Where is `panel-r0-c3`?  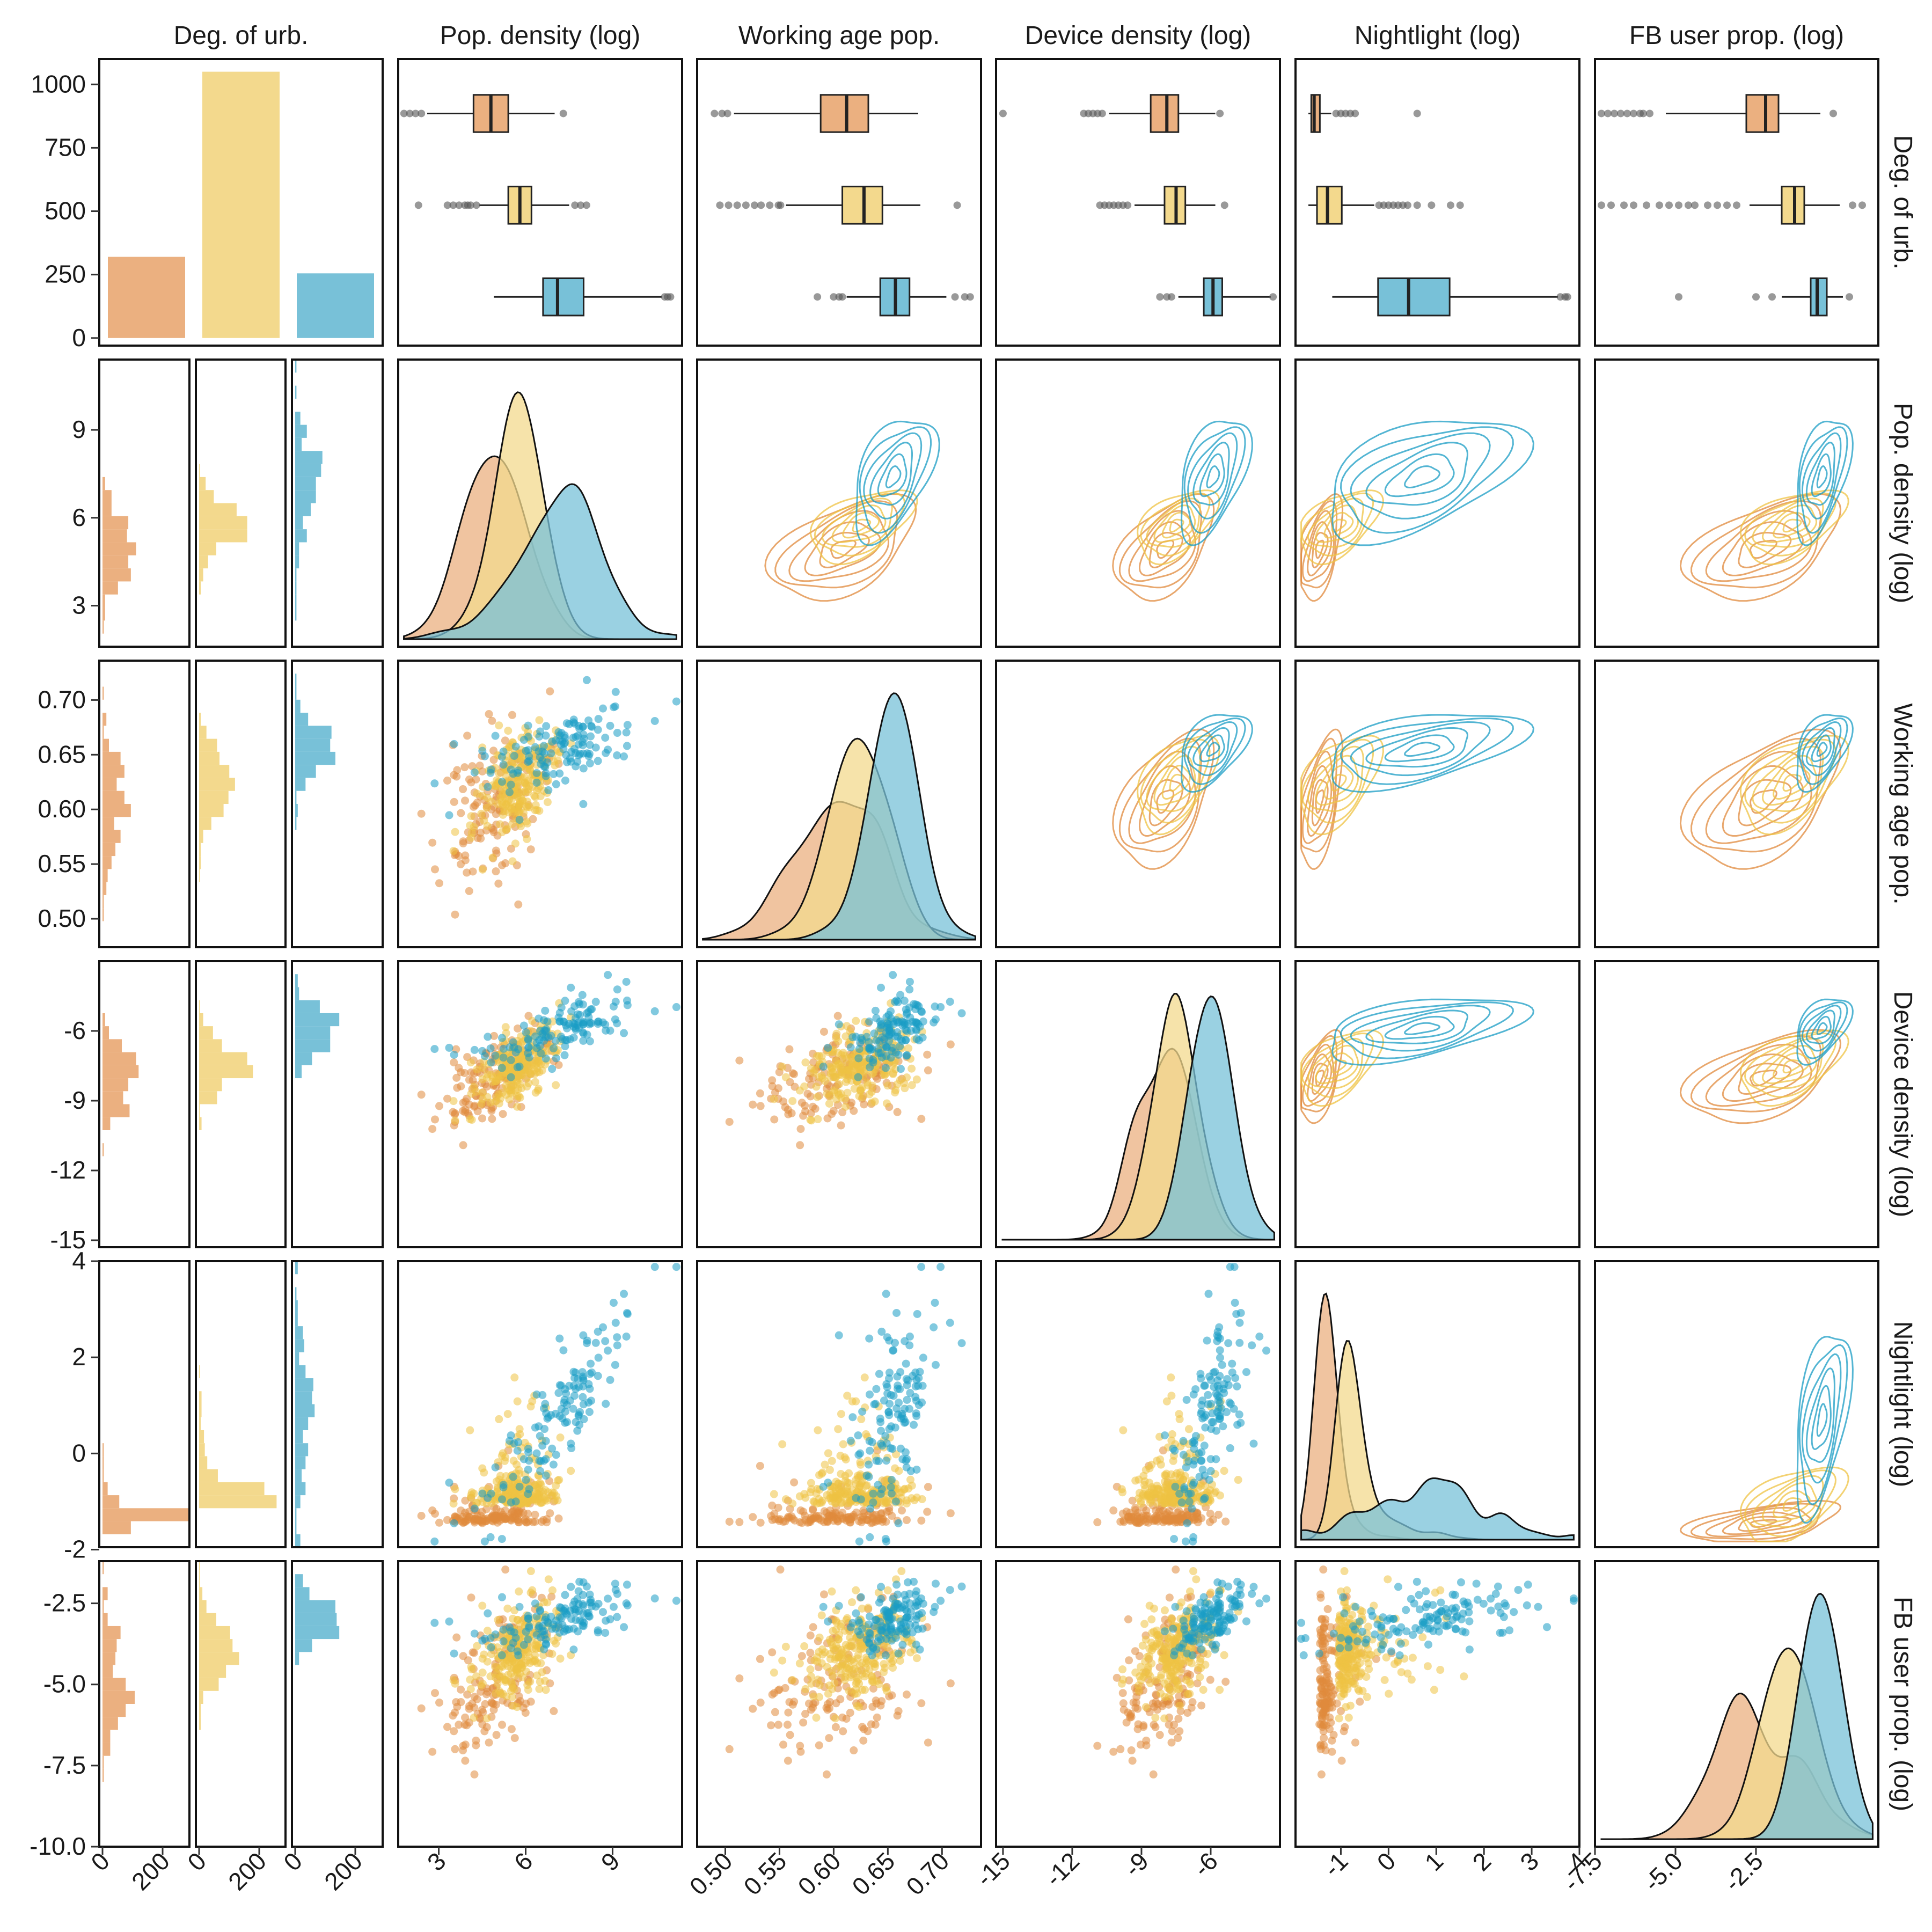
panel-r0-c3 is located at coordinates (1138, 202).